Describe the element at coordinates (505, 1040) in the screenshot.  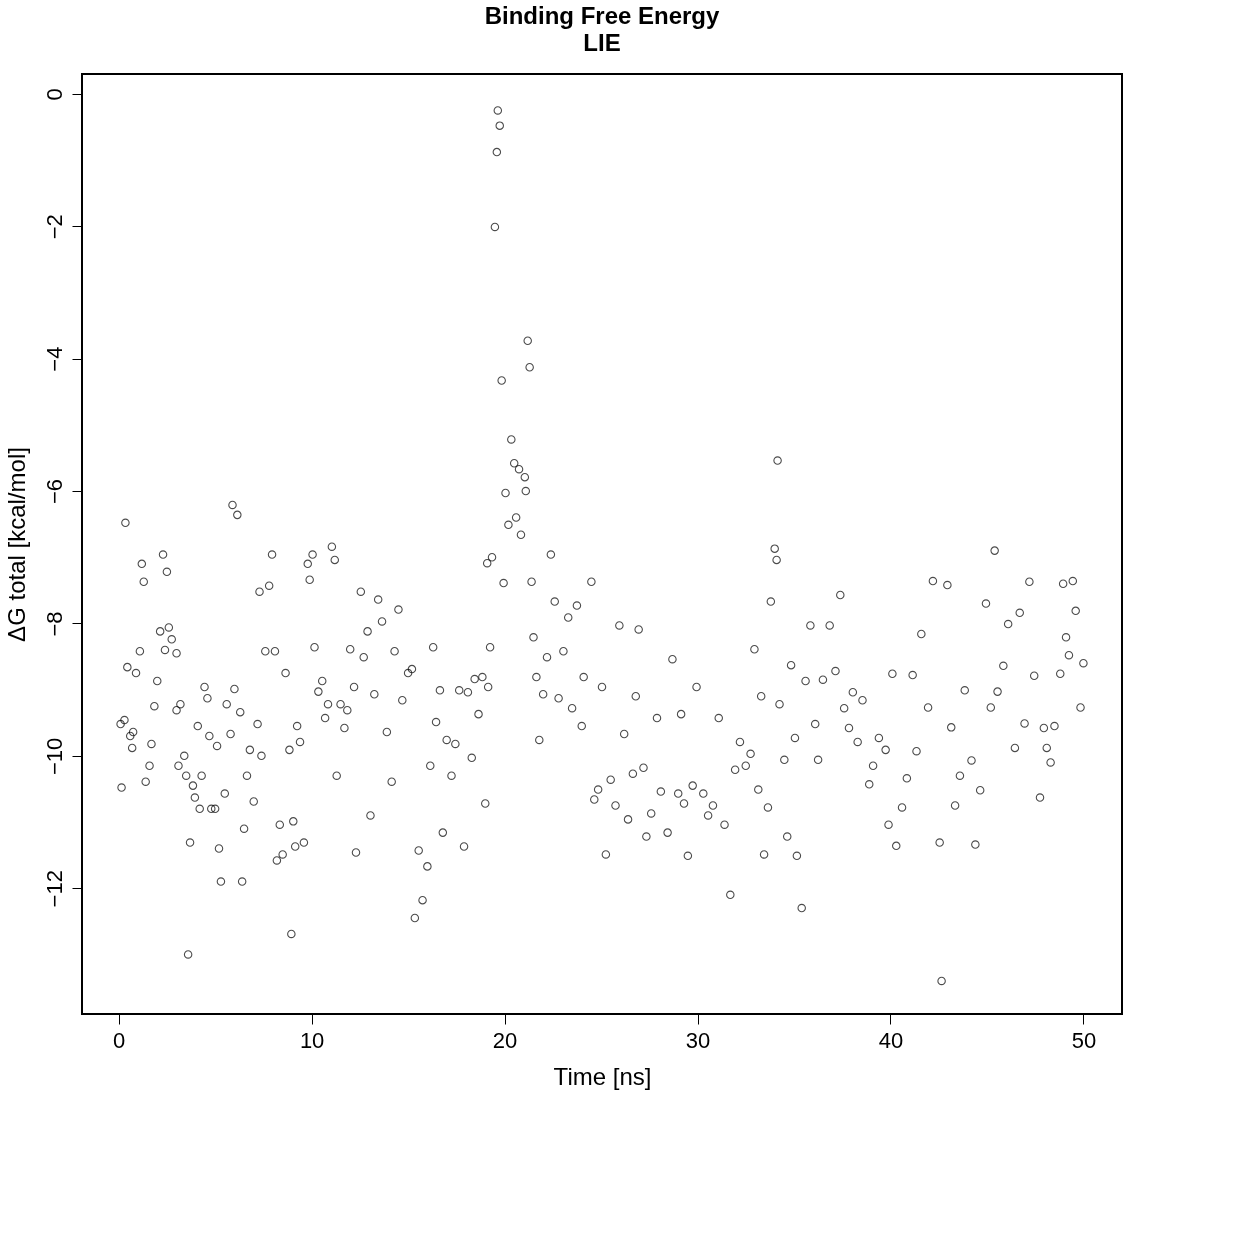
I see `x-tick-label: 20` at that location.